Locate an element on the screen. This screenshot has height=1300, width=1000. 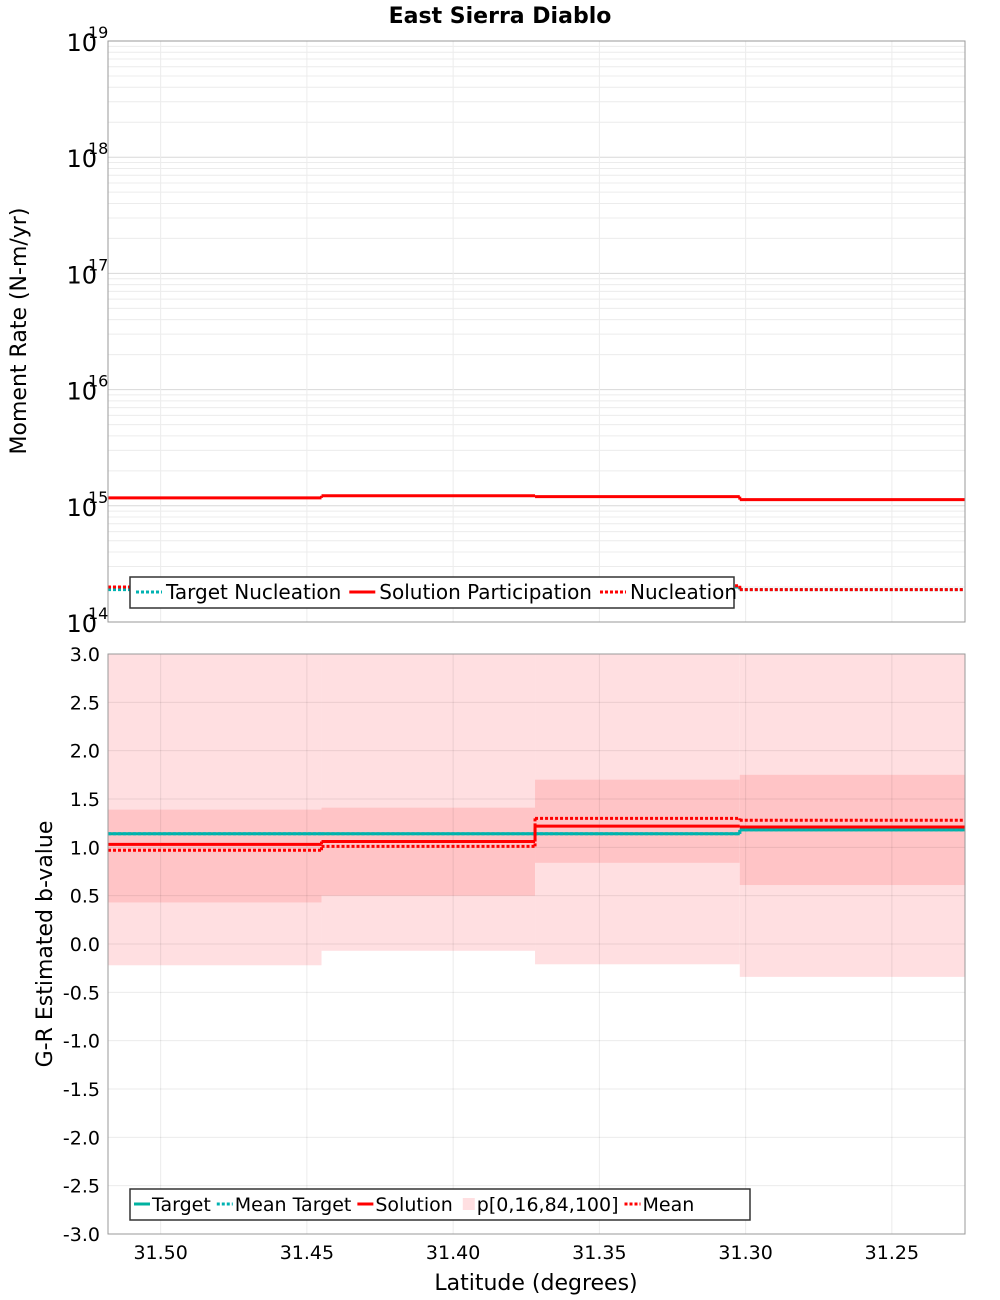
bottom-y-tick-label: -2.0 is located at coordinates (81, 1138).